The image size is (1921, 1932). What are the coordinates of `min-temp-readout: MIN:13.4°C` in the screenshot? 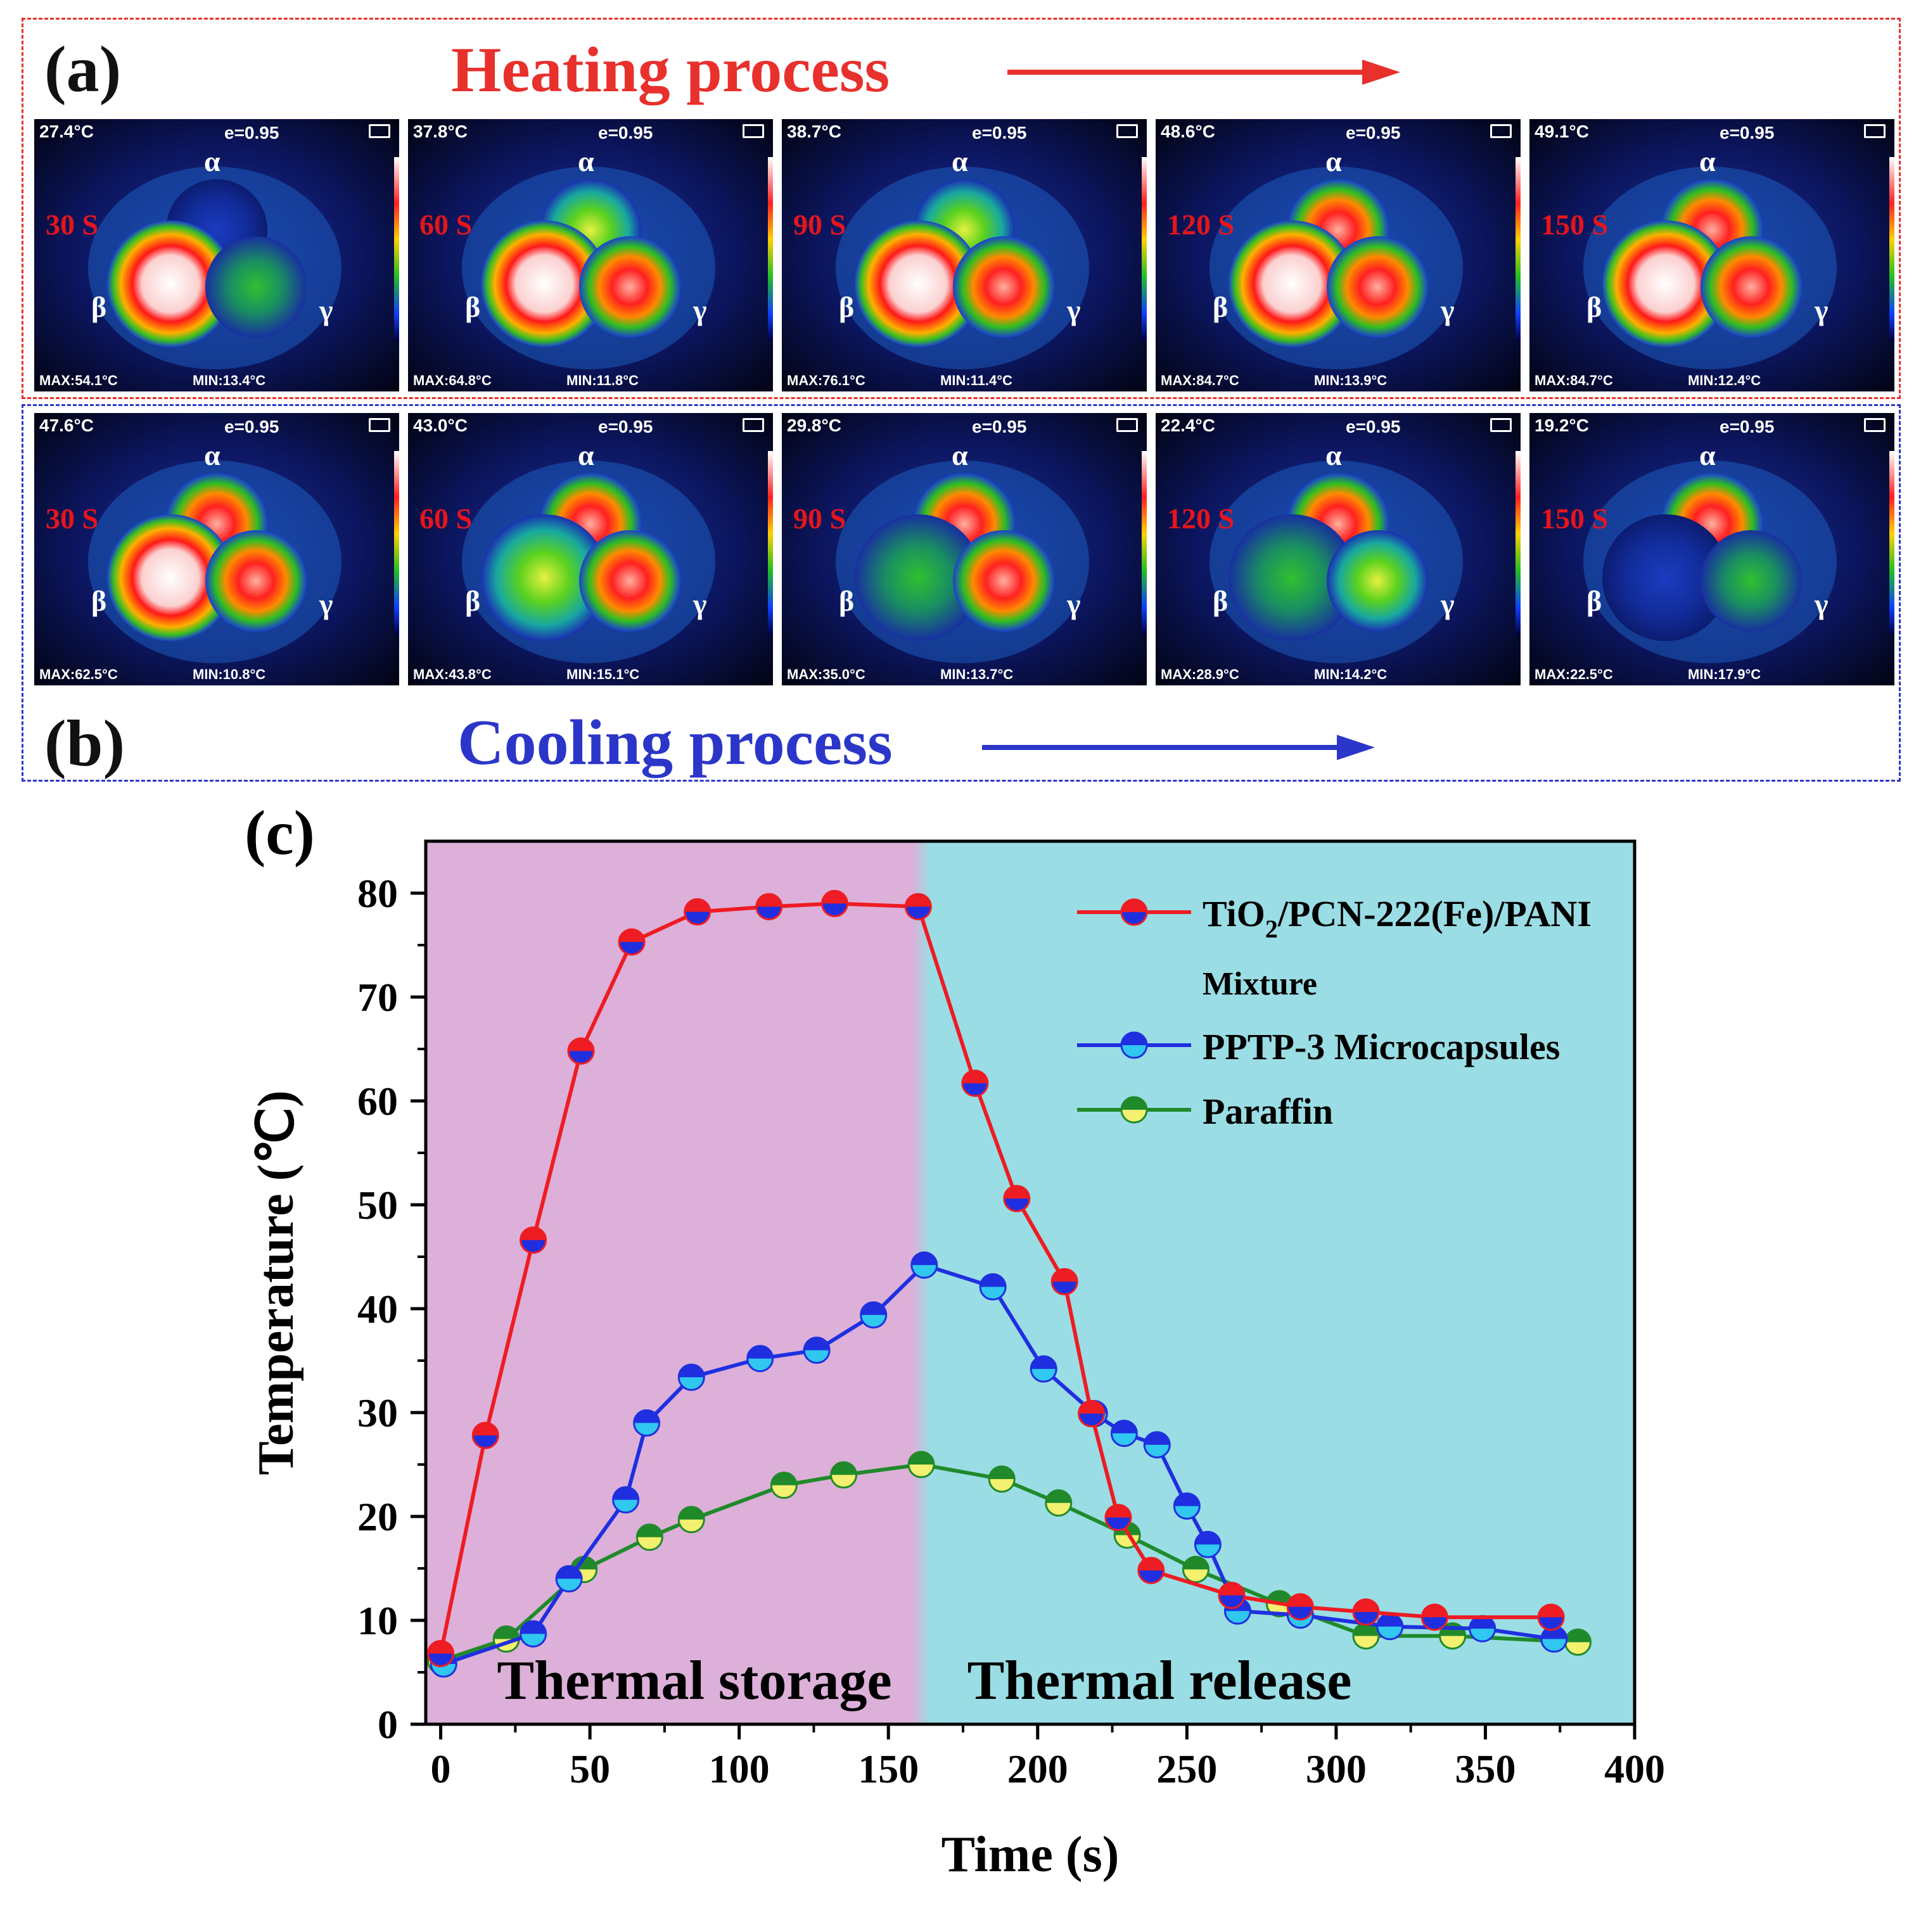 It's located at (229, 380).